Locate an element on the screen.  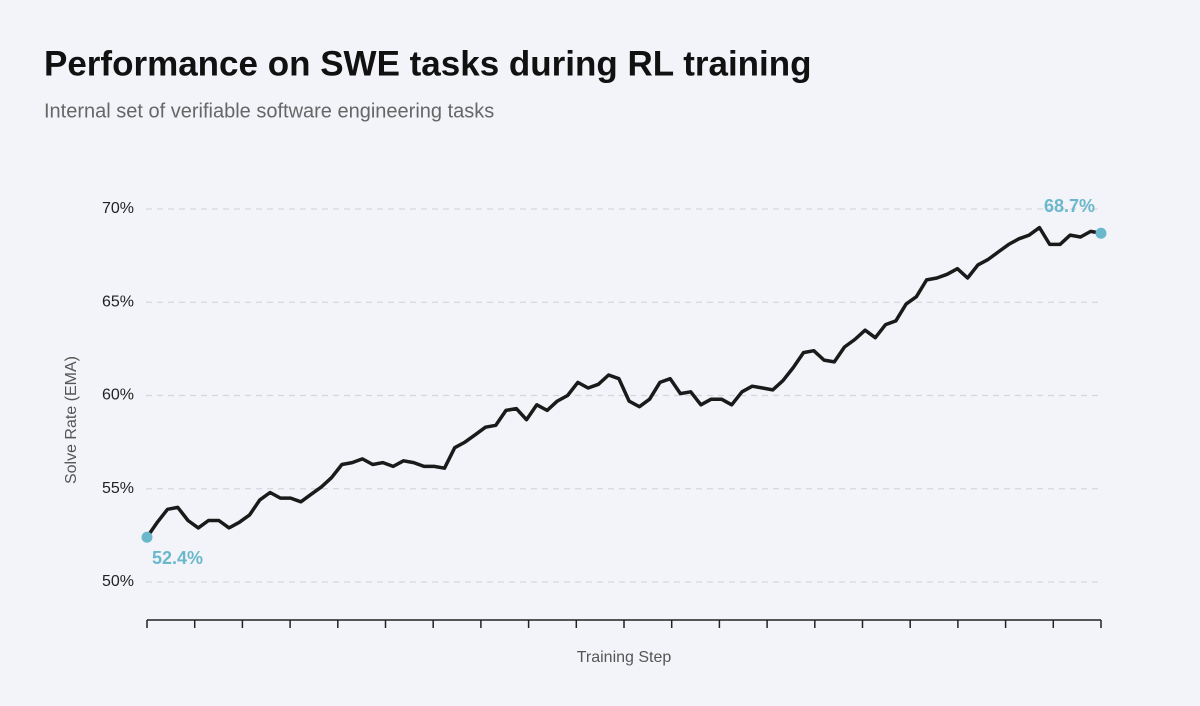
data-label: 52.4% is located at coordinates (177, 558).